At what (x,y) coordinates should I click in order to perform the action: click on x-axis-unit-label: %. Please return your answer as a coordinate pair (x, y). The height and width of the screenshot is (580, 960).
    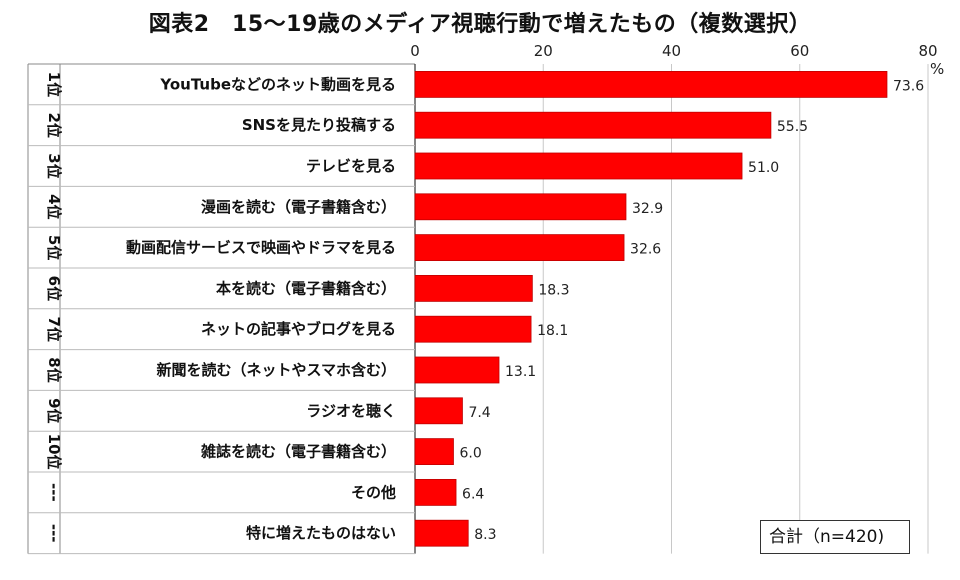
    Looking at the image, I should click on (937, 69).